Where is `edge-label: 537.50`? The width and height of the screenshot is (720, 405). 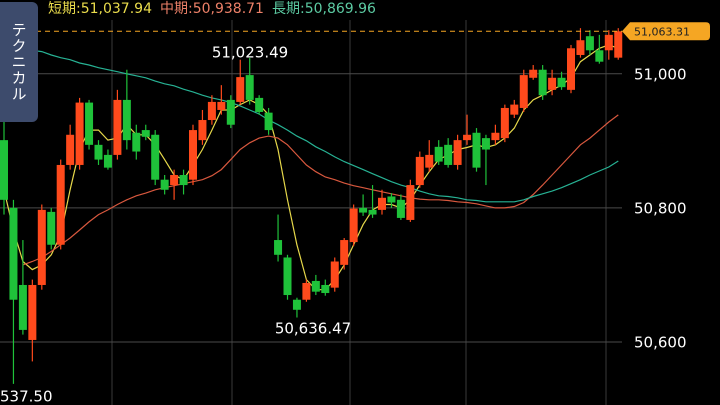
edge-label: 537.50 is located at coordinates (26, 396).